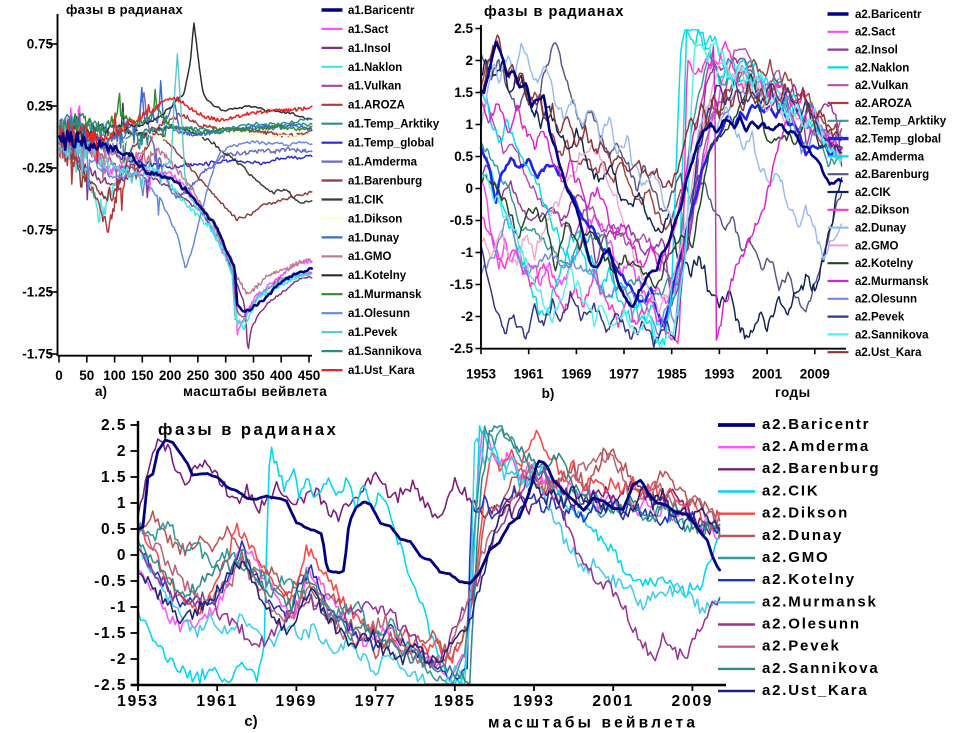 The height and width of the screenshot is (733, 966). Describe the element at coordinates (374, 87) in the screenshot. I see `svg-text: a1.Vulkan` at that location.